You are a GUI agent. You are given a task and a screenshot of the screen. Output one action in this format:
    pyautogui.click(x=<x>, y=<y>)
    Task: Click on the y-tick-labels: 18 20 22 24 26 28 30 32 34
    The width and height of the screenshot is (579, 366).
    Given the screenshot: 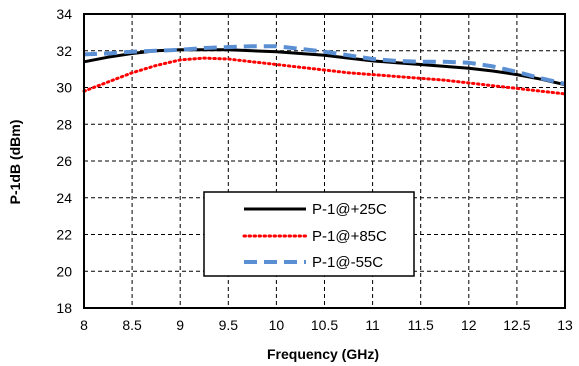 What is the action you would take?
    pyautogui.click(x=64, y=161)
    